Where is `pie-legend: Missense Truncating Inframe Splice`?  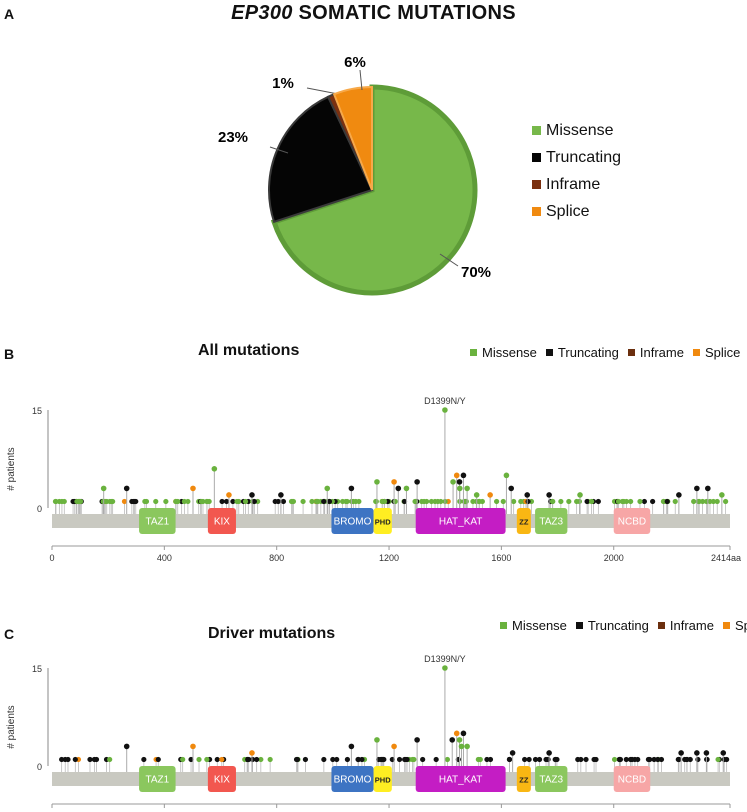
pie-legend: Missense Truncating Inframe Splice is located at coordinates (576, 171).